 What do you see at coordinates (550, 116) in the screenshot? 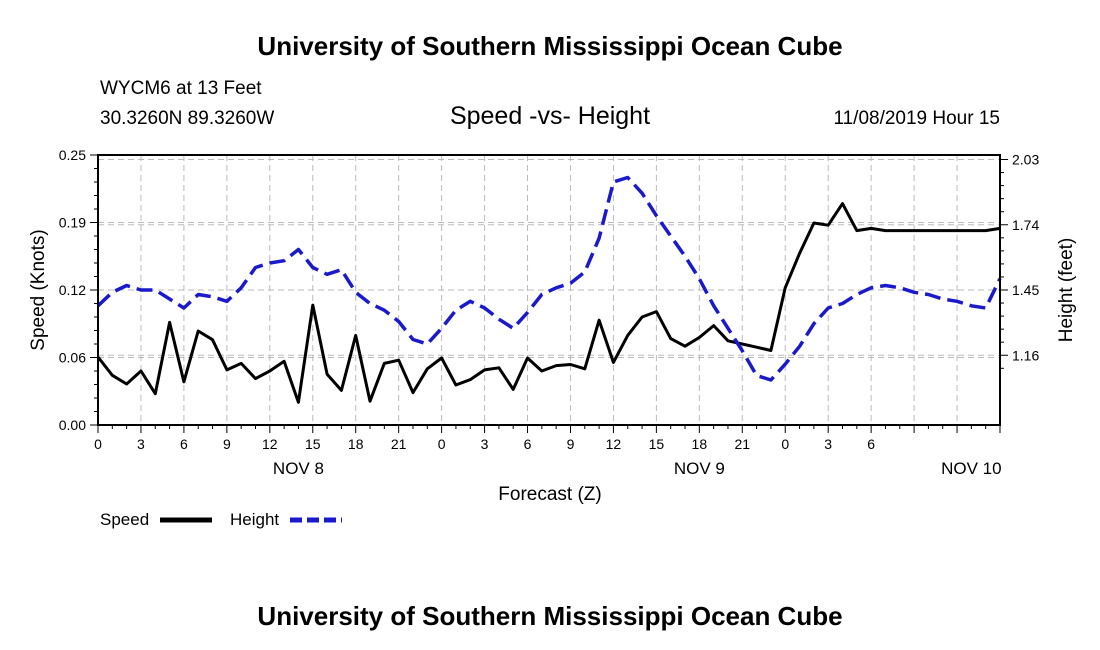
I see `chart-title: Speed -vs- Height` at bounding box center [550, 116].